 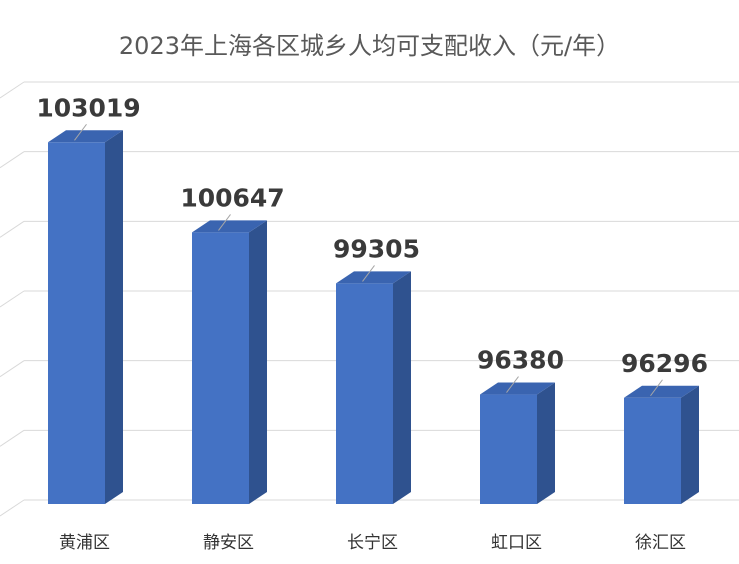 I want to click on data-label-1: 103019, so click(x=88, y=107).